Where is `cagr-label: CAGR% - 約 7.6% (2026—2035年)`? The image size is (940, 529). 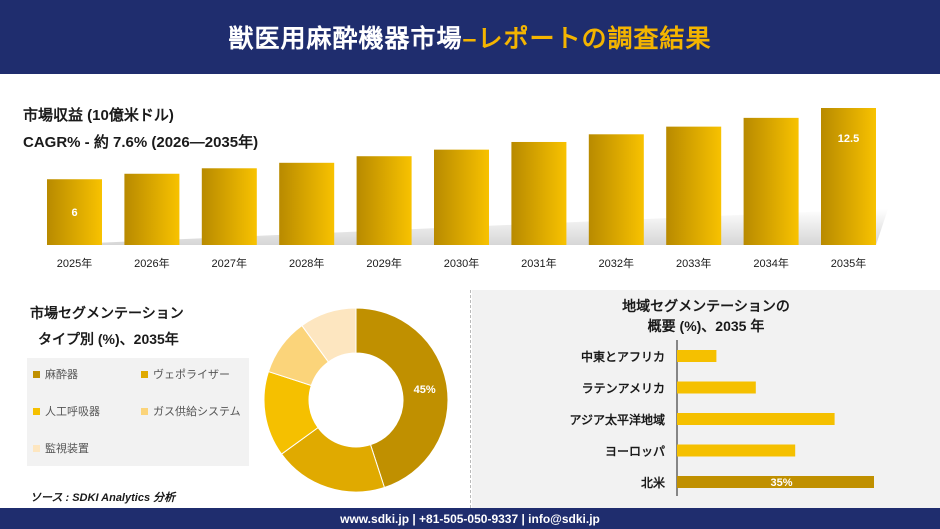
cagr-label: CAGR% - 約 7.6% (2026—2035年) is located at coordinates (141, 142).